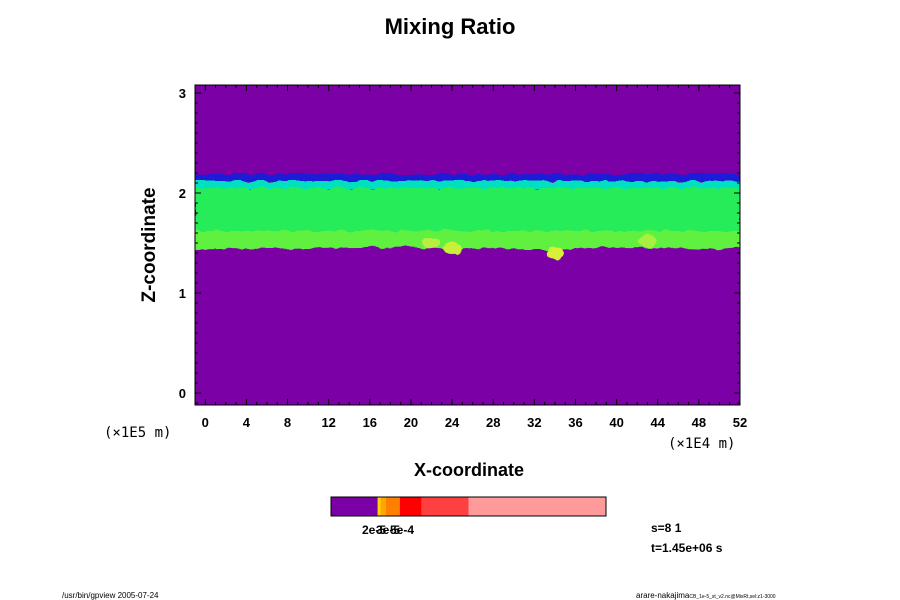 The height and width of the screenshot is (600, 900). What do you see at coordinates (663, 595) in the screenshot?
I see `footer-right-main: arare-nakajima` at bounding box center [663, 595].